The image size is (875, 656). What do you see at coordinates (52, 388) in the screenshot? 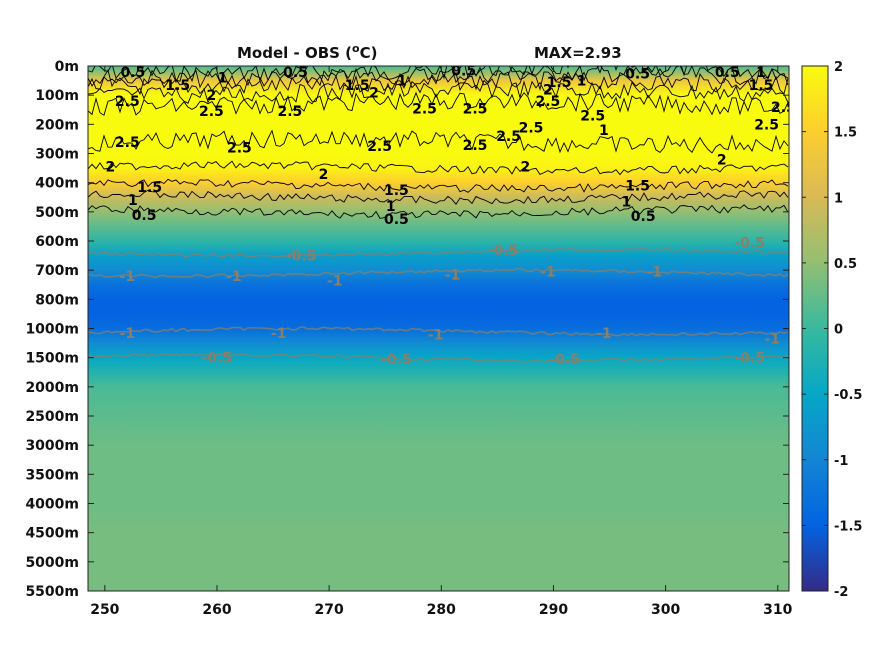
I see `y-tick-label: 2000m` at bounding box center [52, 388].